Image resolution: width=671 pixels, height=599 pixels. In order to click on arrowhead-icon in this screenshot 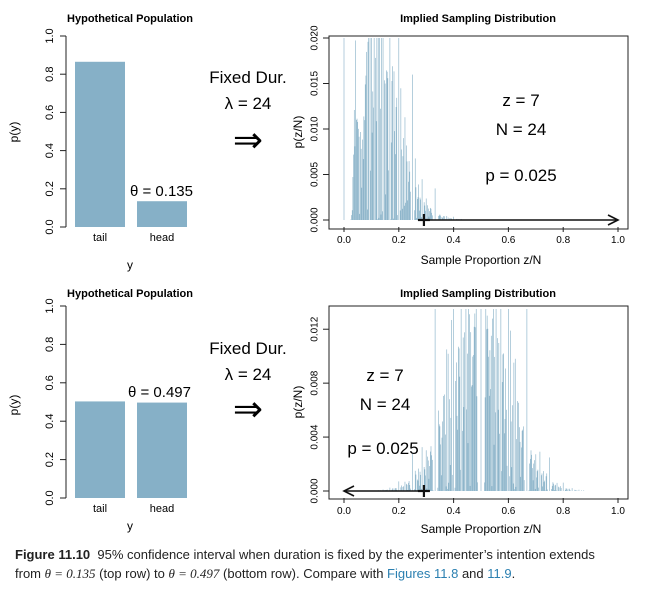, I will do `click(613, 220)`.